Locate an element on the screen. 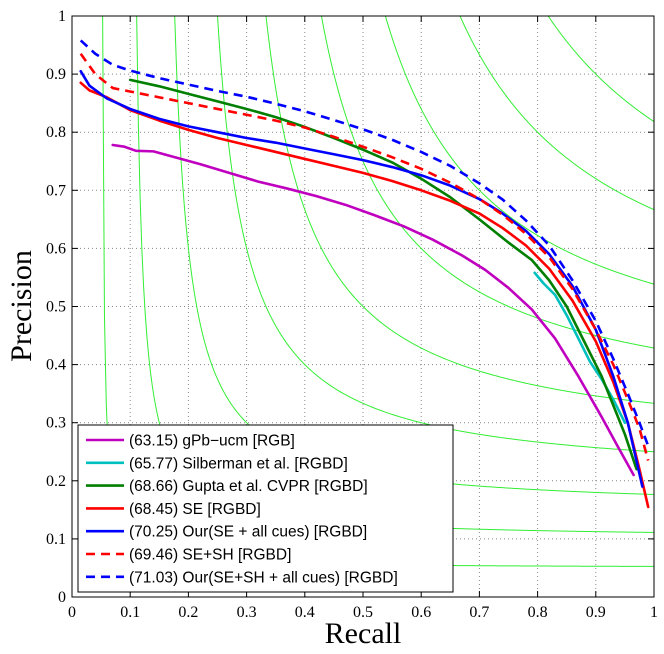  legend-label-4: (68.45) SE [RGBD] is located at coordinates (195, 509).